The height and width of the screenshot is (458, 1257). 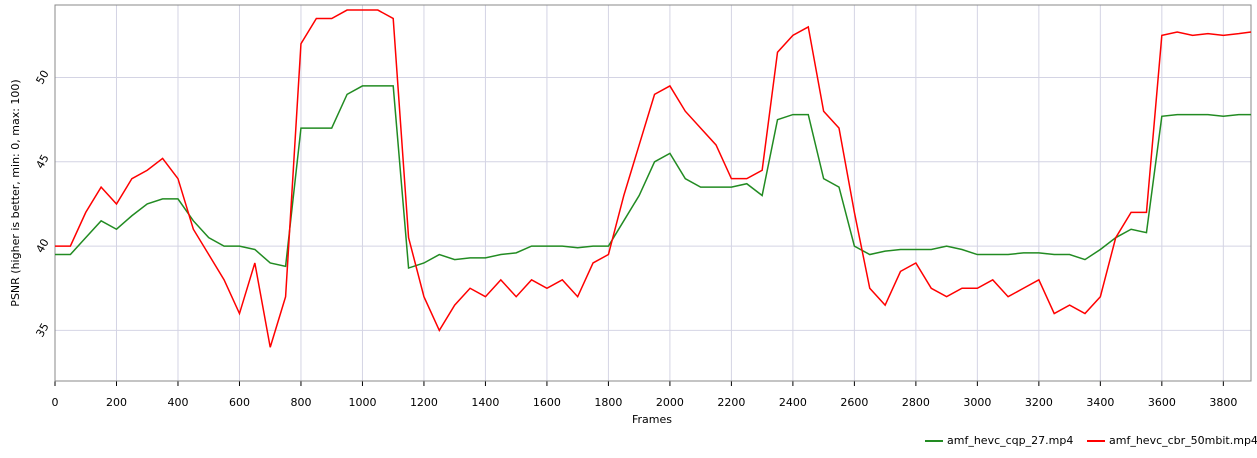 What do you see at coordinates (916, 402) in the screenshot?
I see `x-tick-label: 2800` at bounding box center [916, 402].